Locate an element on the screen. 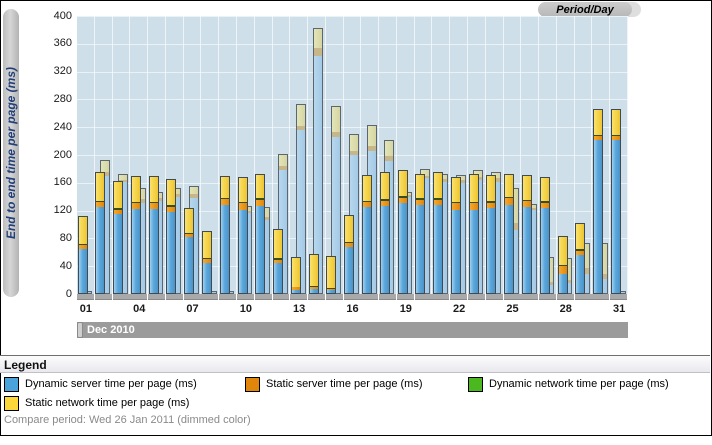  scrollbar-grip-icon is located at coordinates (80, 330).